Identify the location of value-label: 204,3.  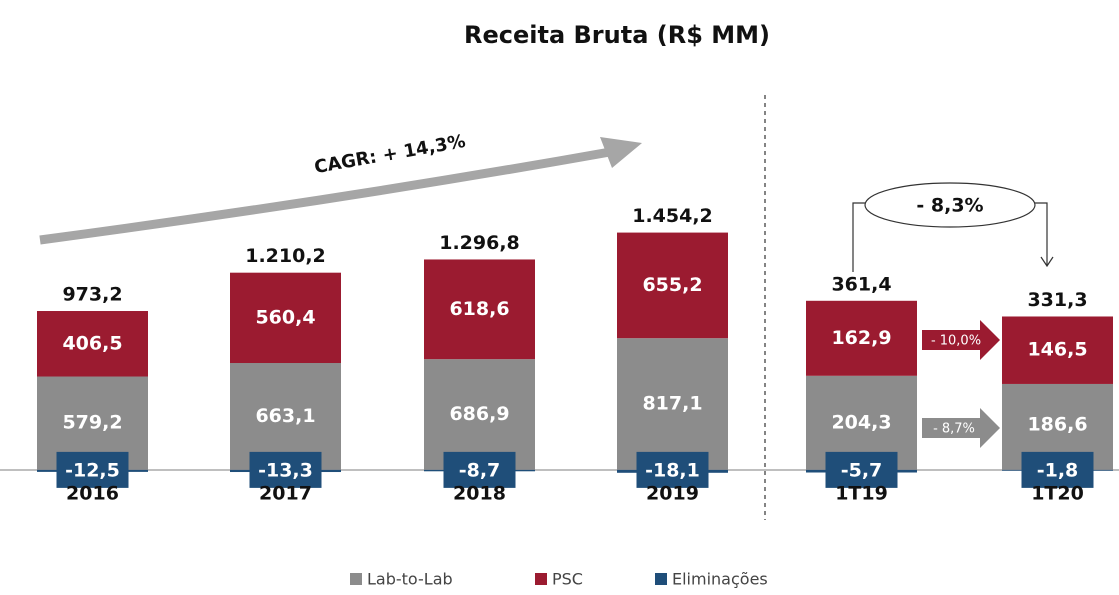
(861, 422).